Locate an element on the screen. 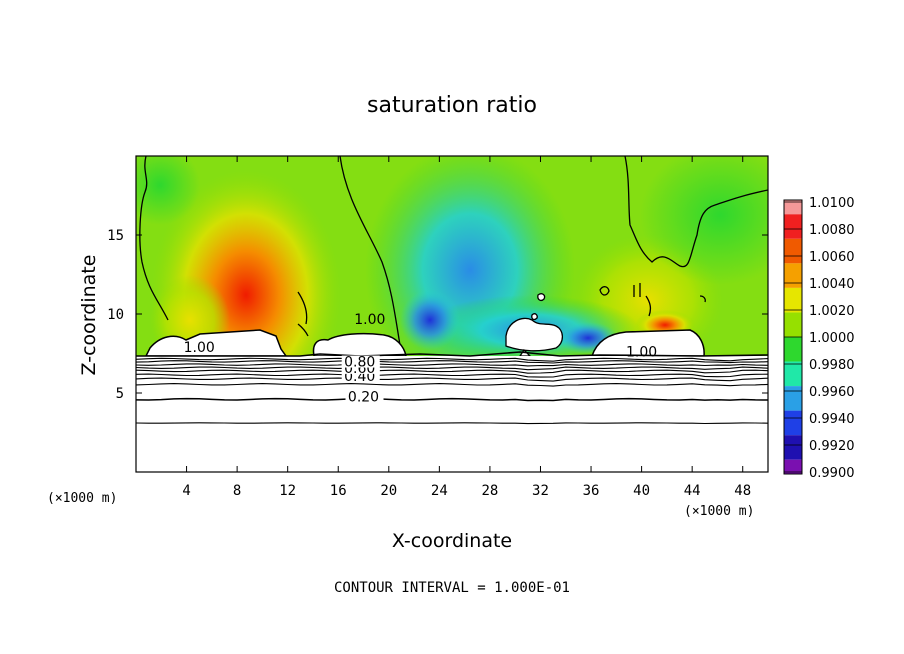 The width and height of the screenshot is (904, 654). x-unit-right: (×1000 m) is located at coordinates (719, 511).